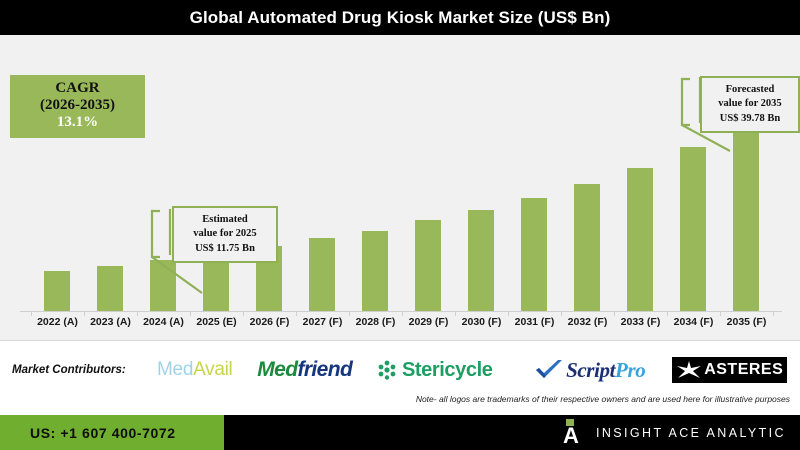  I want to click on insightace-logo-icon: A, so click(571, 433).